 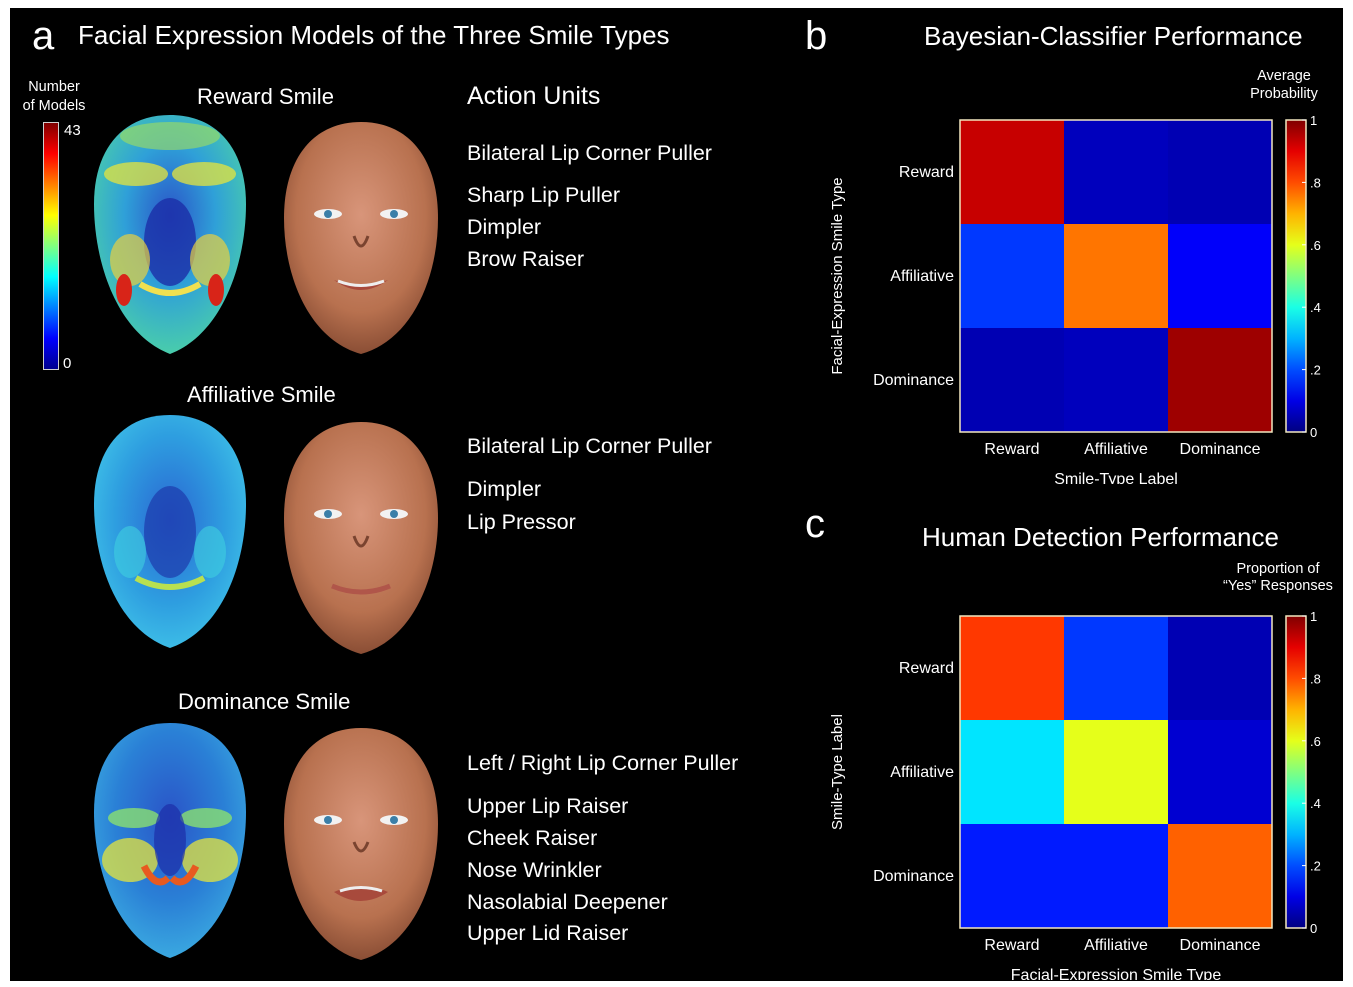 What do you see at coordinates (1116, 449) in the screenshot?
I see `chart-b-x-tick-label: Affiliative` at bounding box center [1116, 449].